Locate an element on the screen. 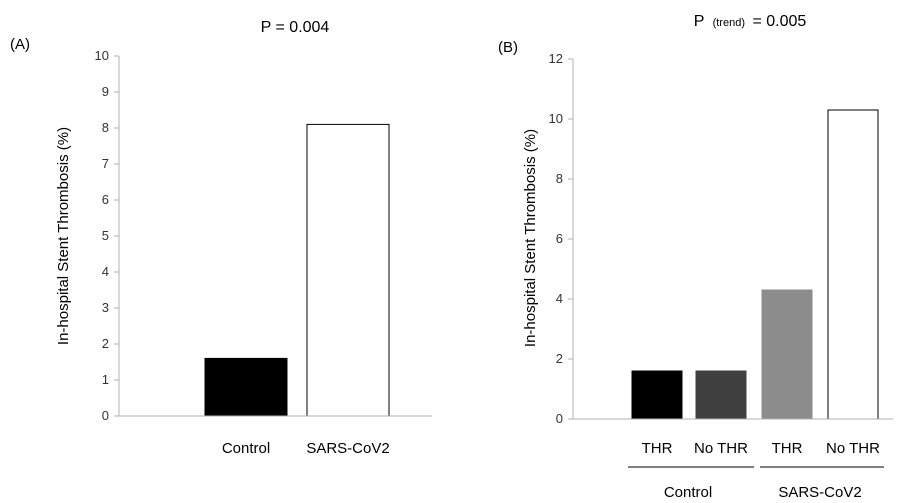 Image resolution: width=924 pixels, height=503 pixels. category-label: SARS-CoV2 is located at coordinates (347, 448).